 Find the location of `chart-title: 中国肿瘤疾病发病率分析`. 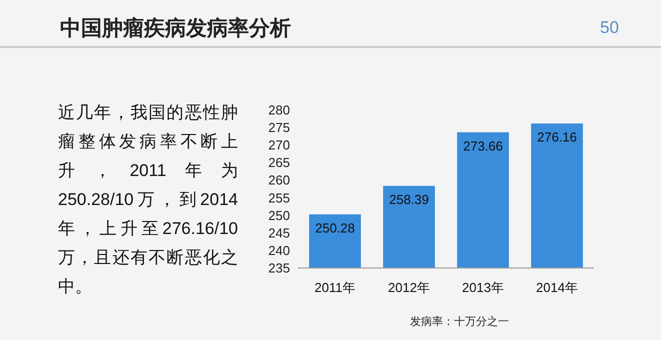

chart-title: 中国肿瘤疾病发病率分析 is located at coordinates (175, 29).